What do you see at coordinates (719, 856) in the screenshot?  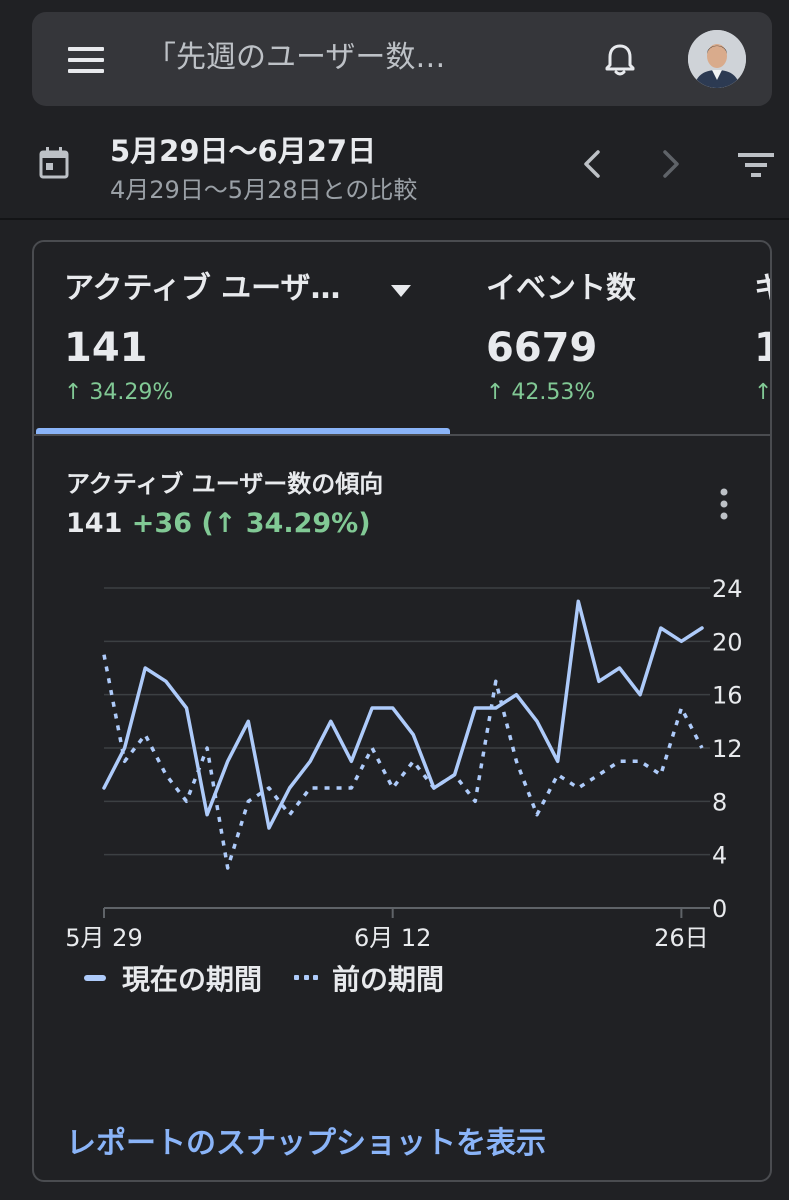 I see `y-tick-label: 4` at bounding box center [719, 856].